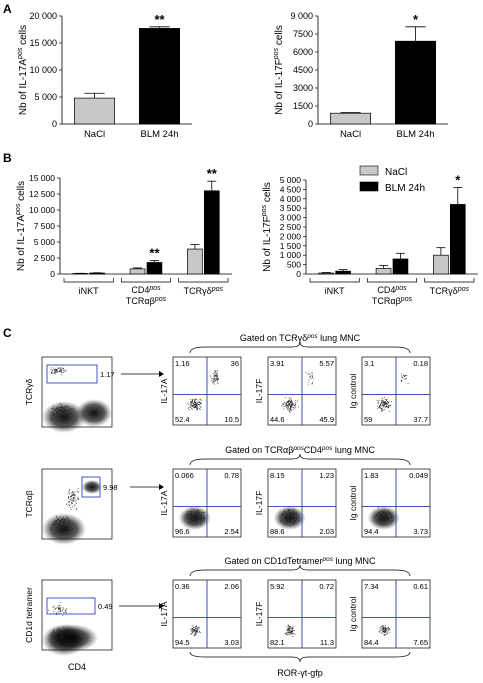 The width and height of the screenshot is (483, 683). I want to click on quadrant-value: 2.06, so click(231, 586).